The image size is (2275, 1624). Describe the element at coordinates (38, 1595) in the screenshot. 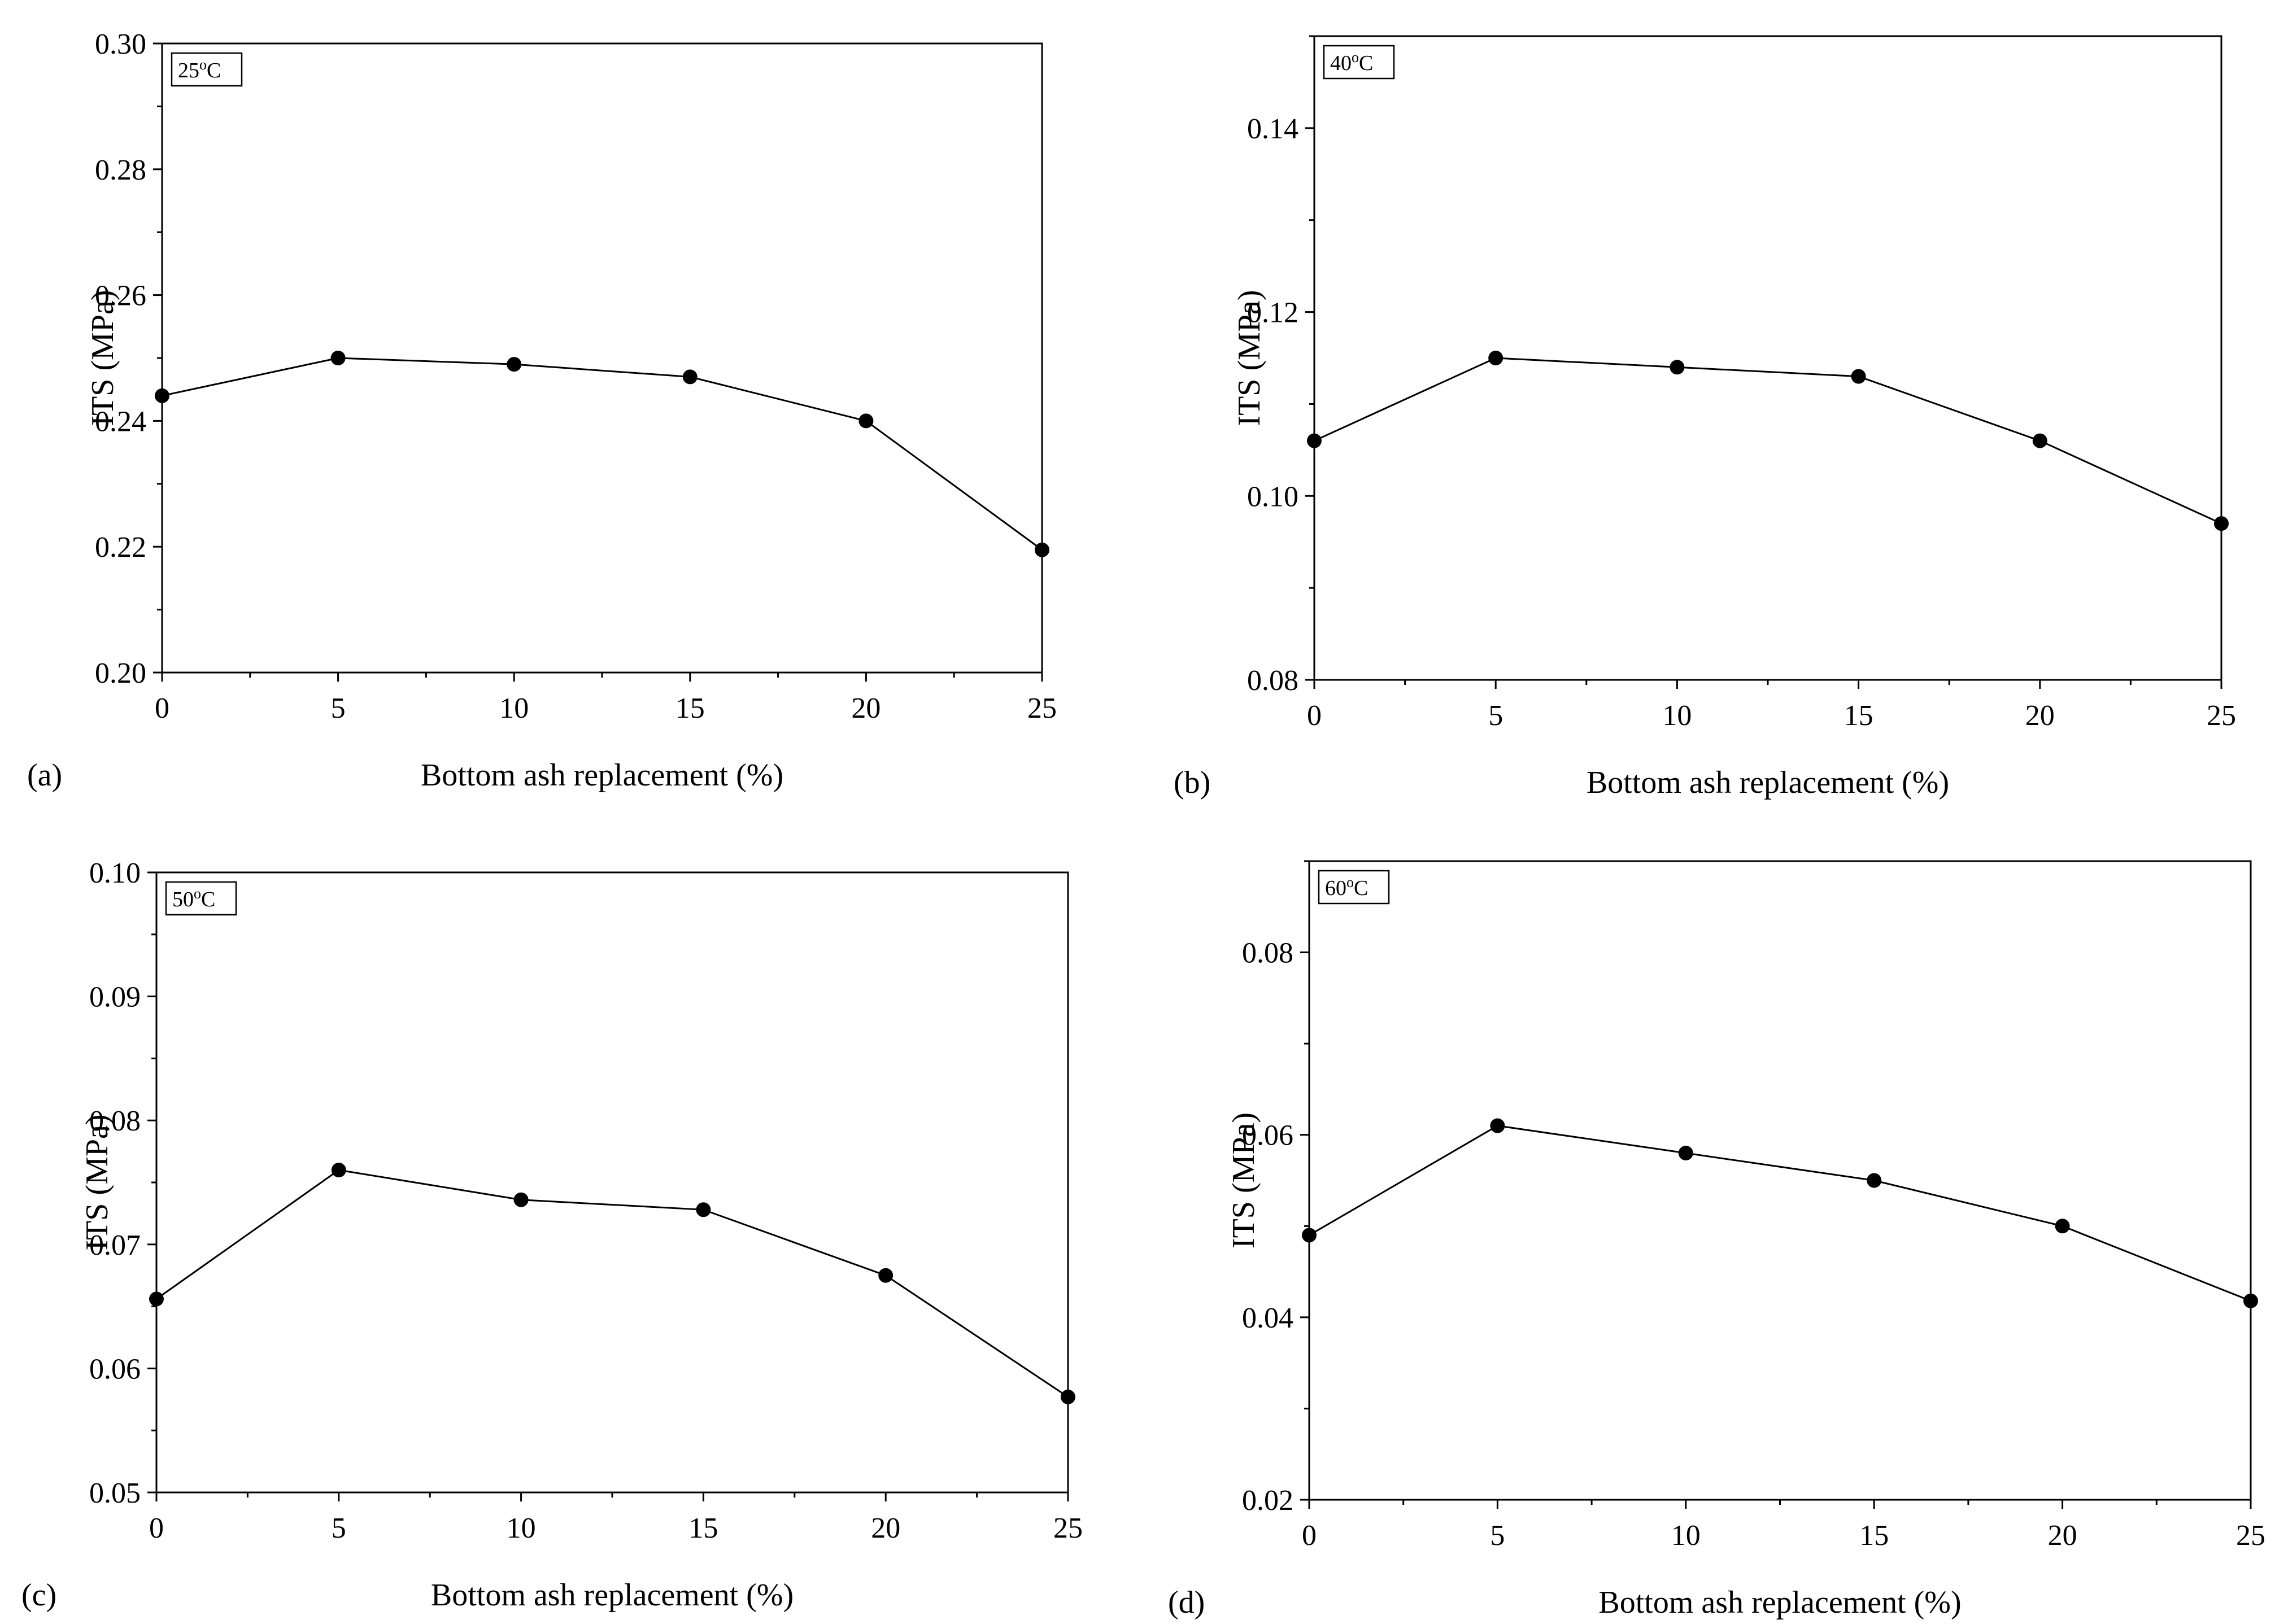

I see `panel-letter: (c)` at that location.